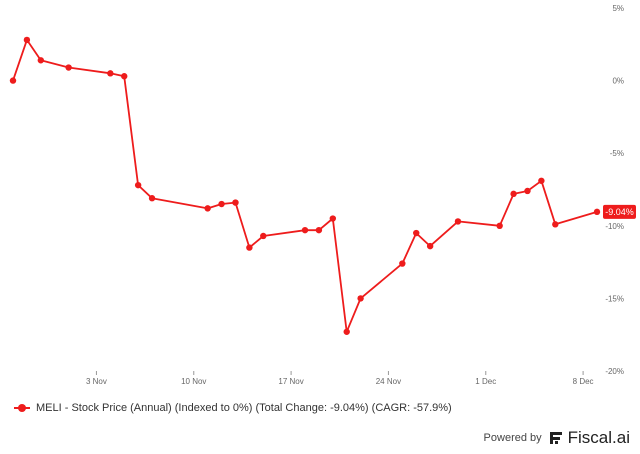 Image resolution: width=640 pixels, height=454 pixels. I want to click on end-value-label: -9.04%, so click(619, 211).